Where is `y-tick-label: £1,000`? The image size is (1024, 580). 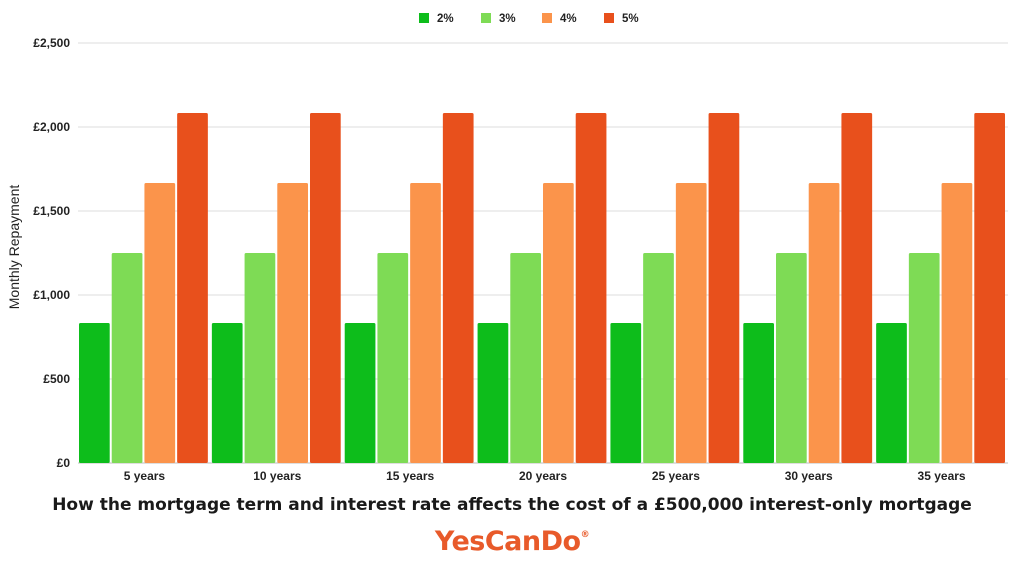
y-tick-label: £1,000 is located at coordinates (51, 295).